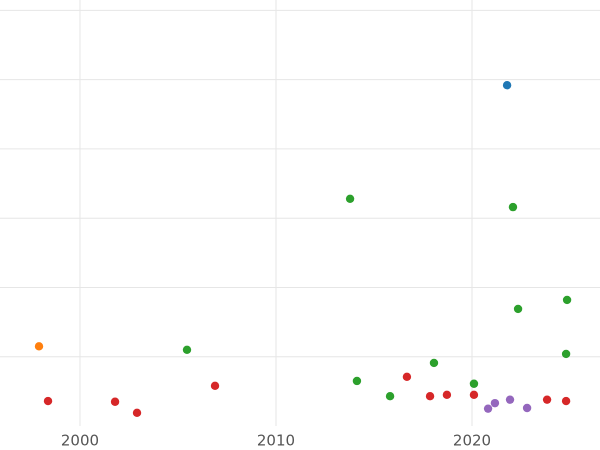  I want to click on x-tick-label: 2010, so click(276, 441).